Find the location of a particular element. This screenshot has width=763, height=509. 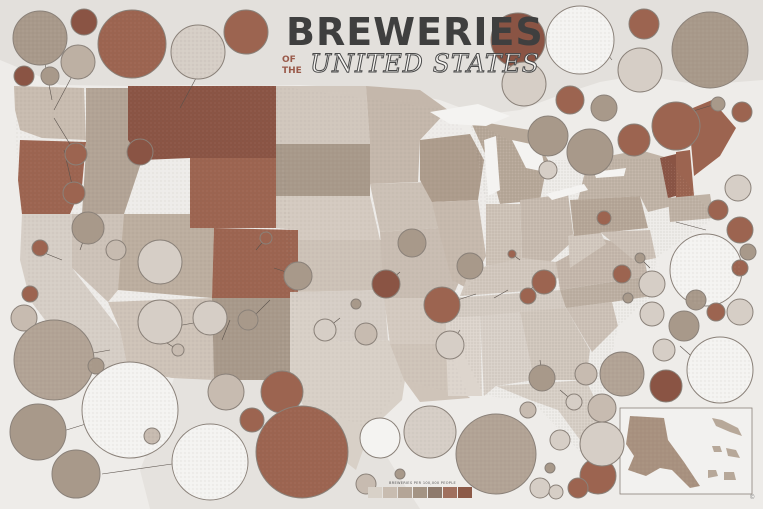

lake-ontario is located at coordinates (610, 173).